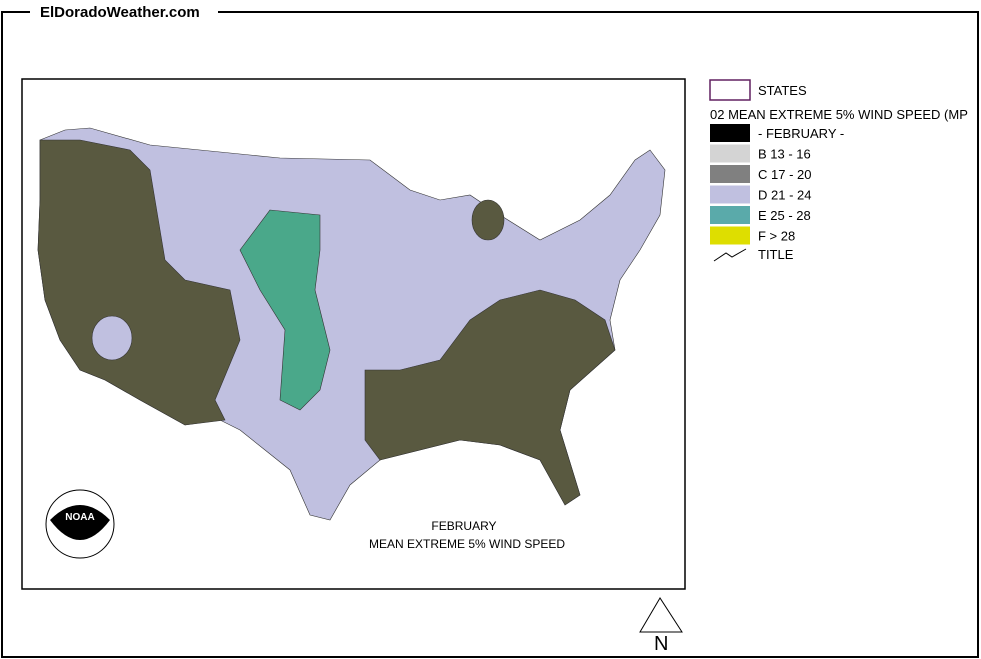  I want to click on states-swatch, so click(730, 90).